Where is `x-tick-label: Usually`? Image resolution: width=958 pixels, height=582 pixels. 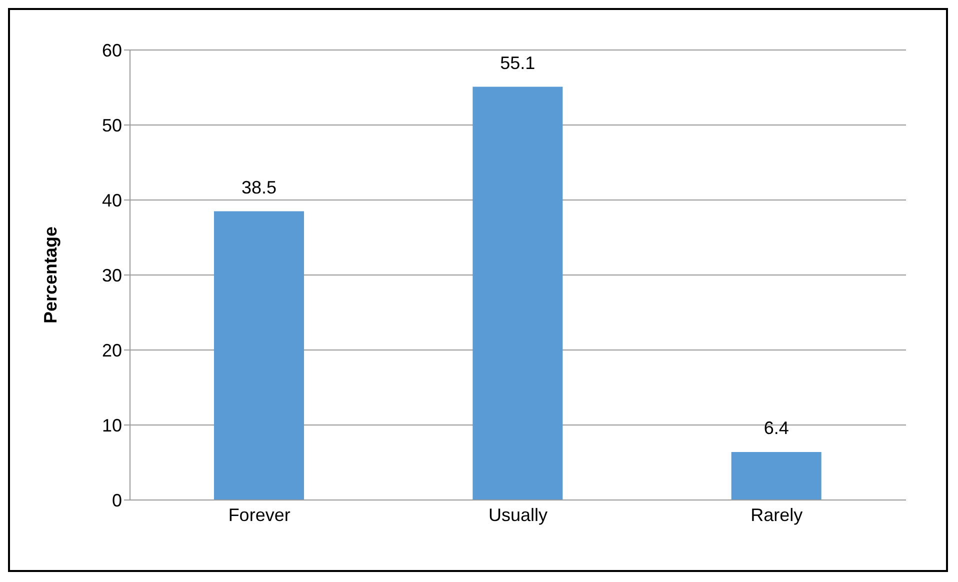 x-tick-label: Usually is located at coordinates (518, 514).